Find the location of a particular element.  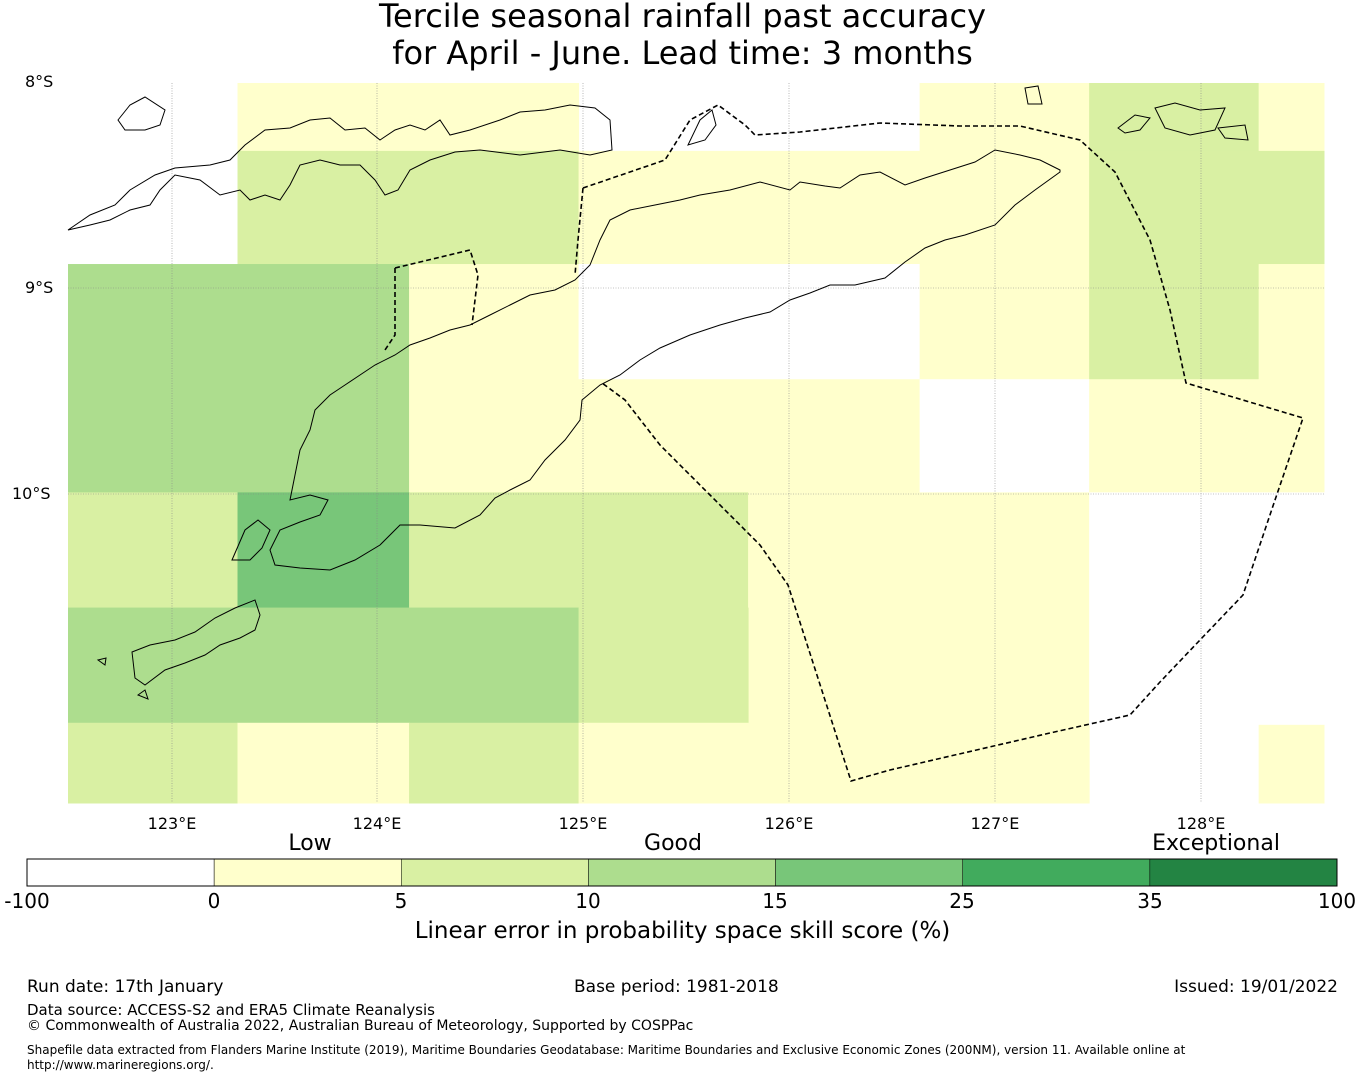

category-good: Good is located at coordinates (673, 843).